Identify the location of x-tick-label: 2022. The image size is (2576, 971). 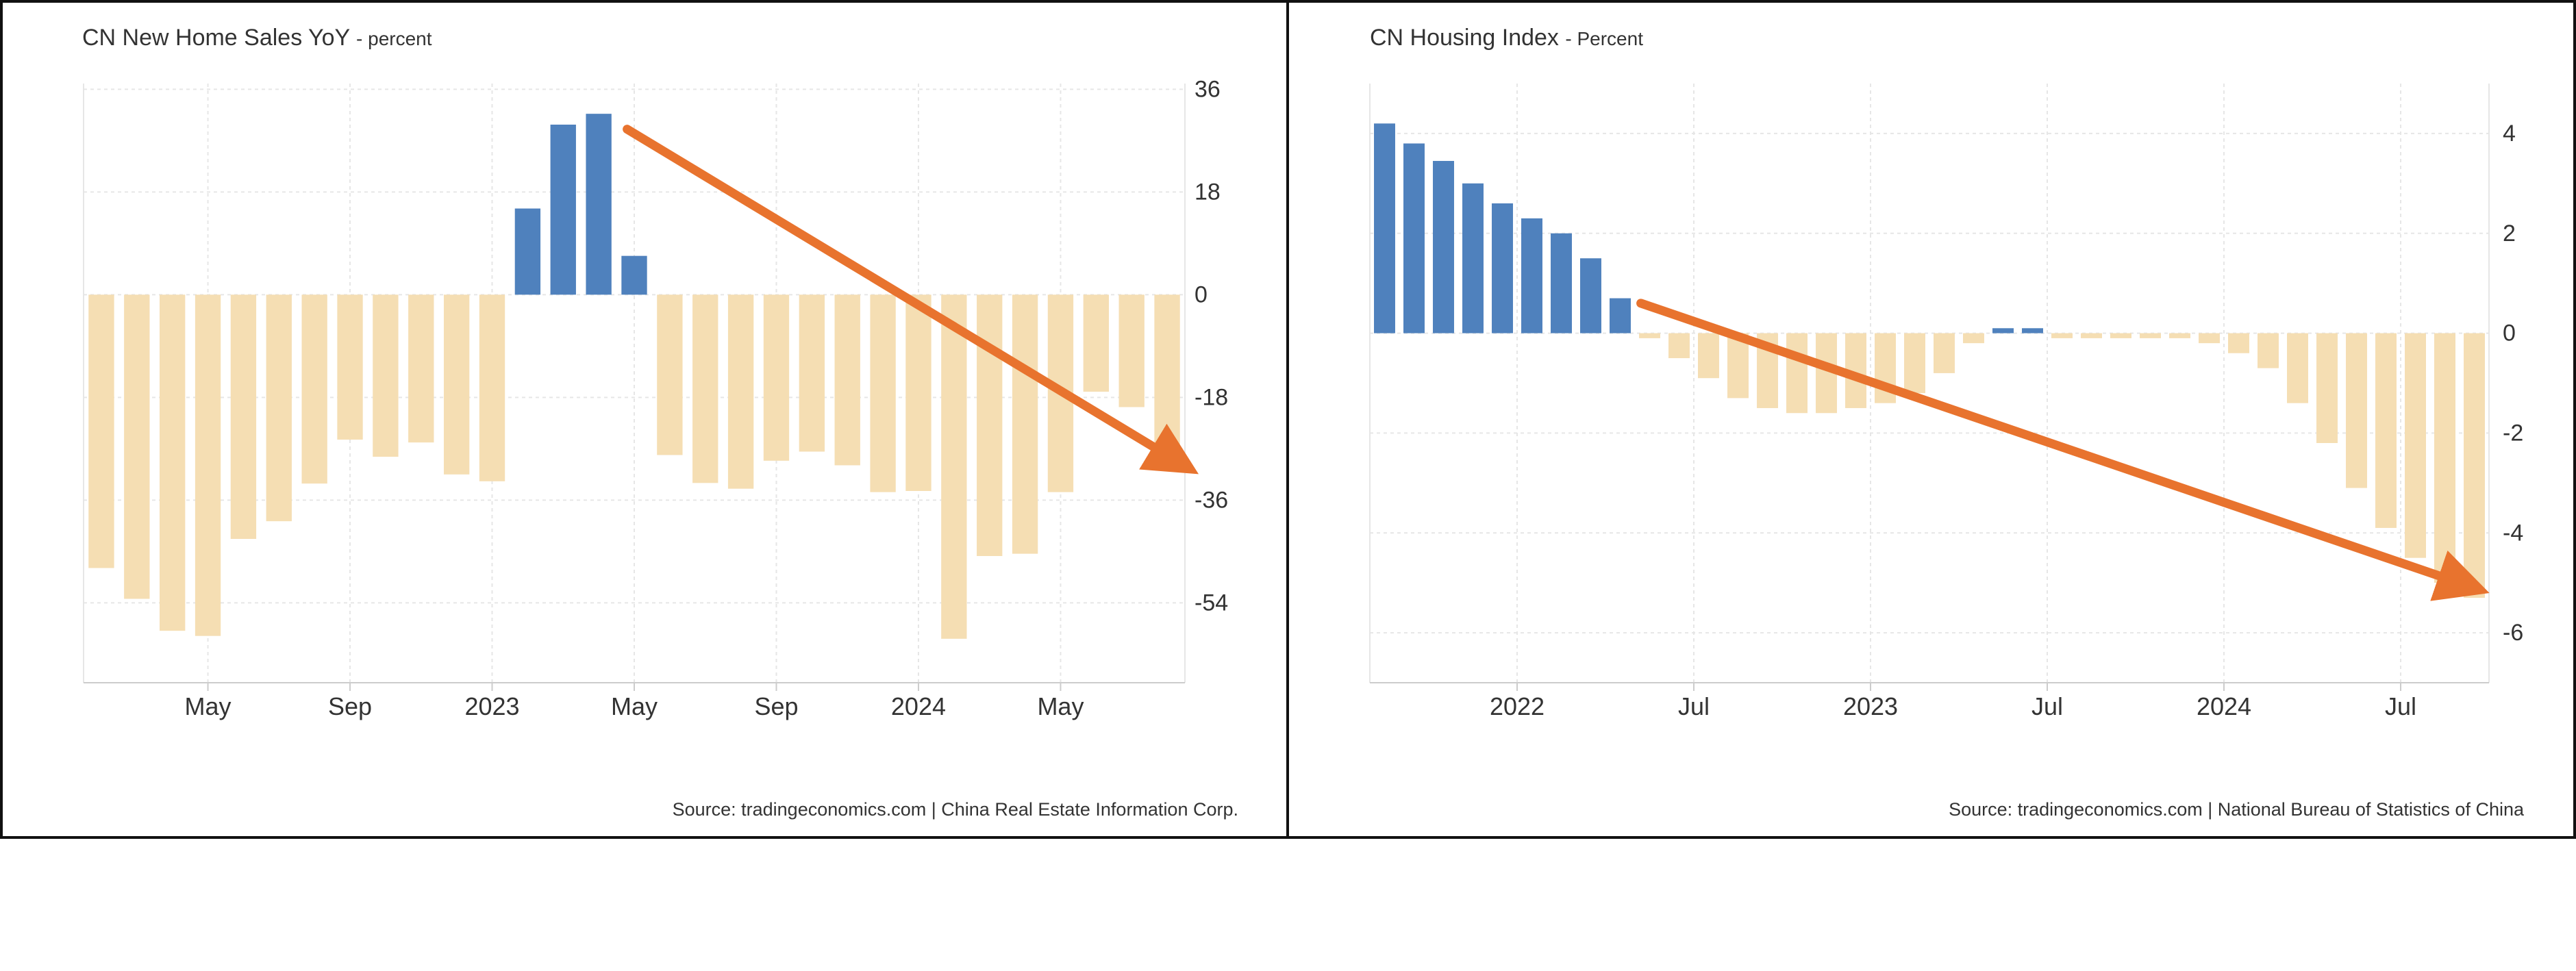
(1517, 706).